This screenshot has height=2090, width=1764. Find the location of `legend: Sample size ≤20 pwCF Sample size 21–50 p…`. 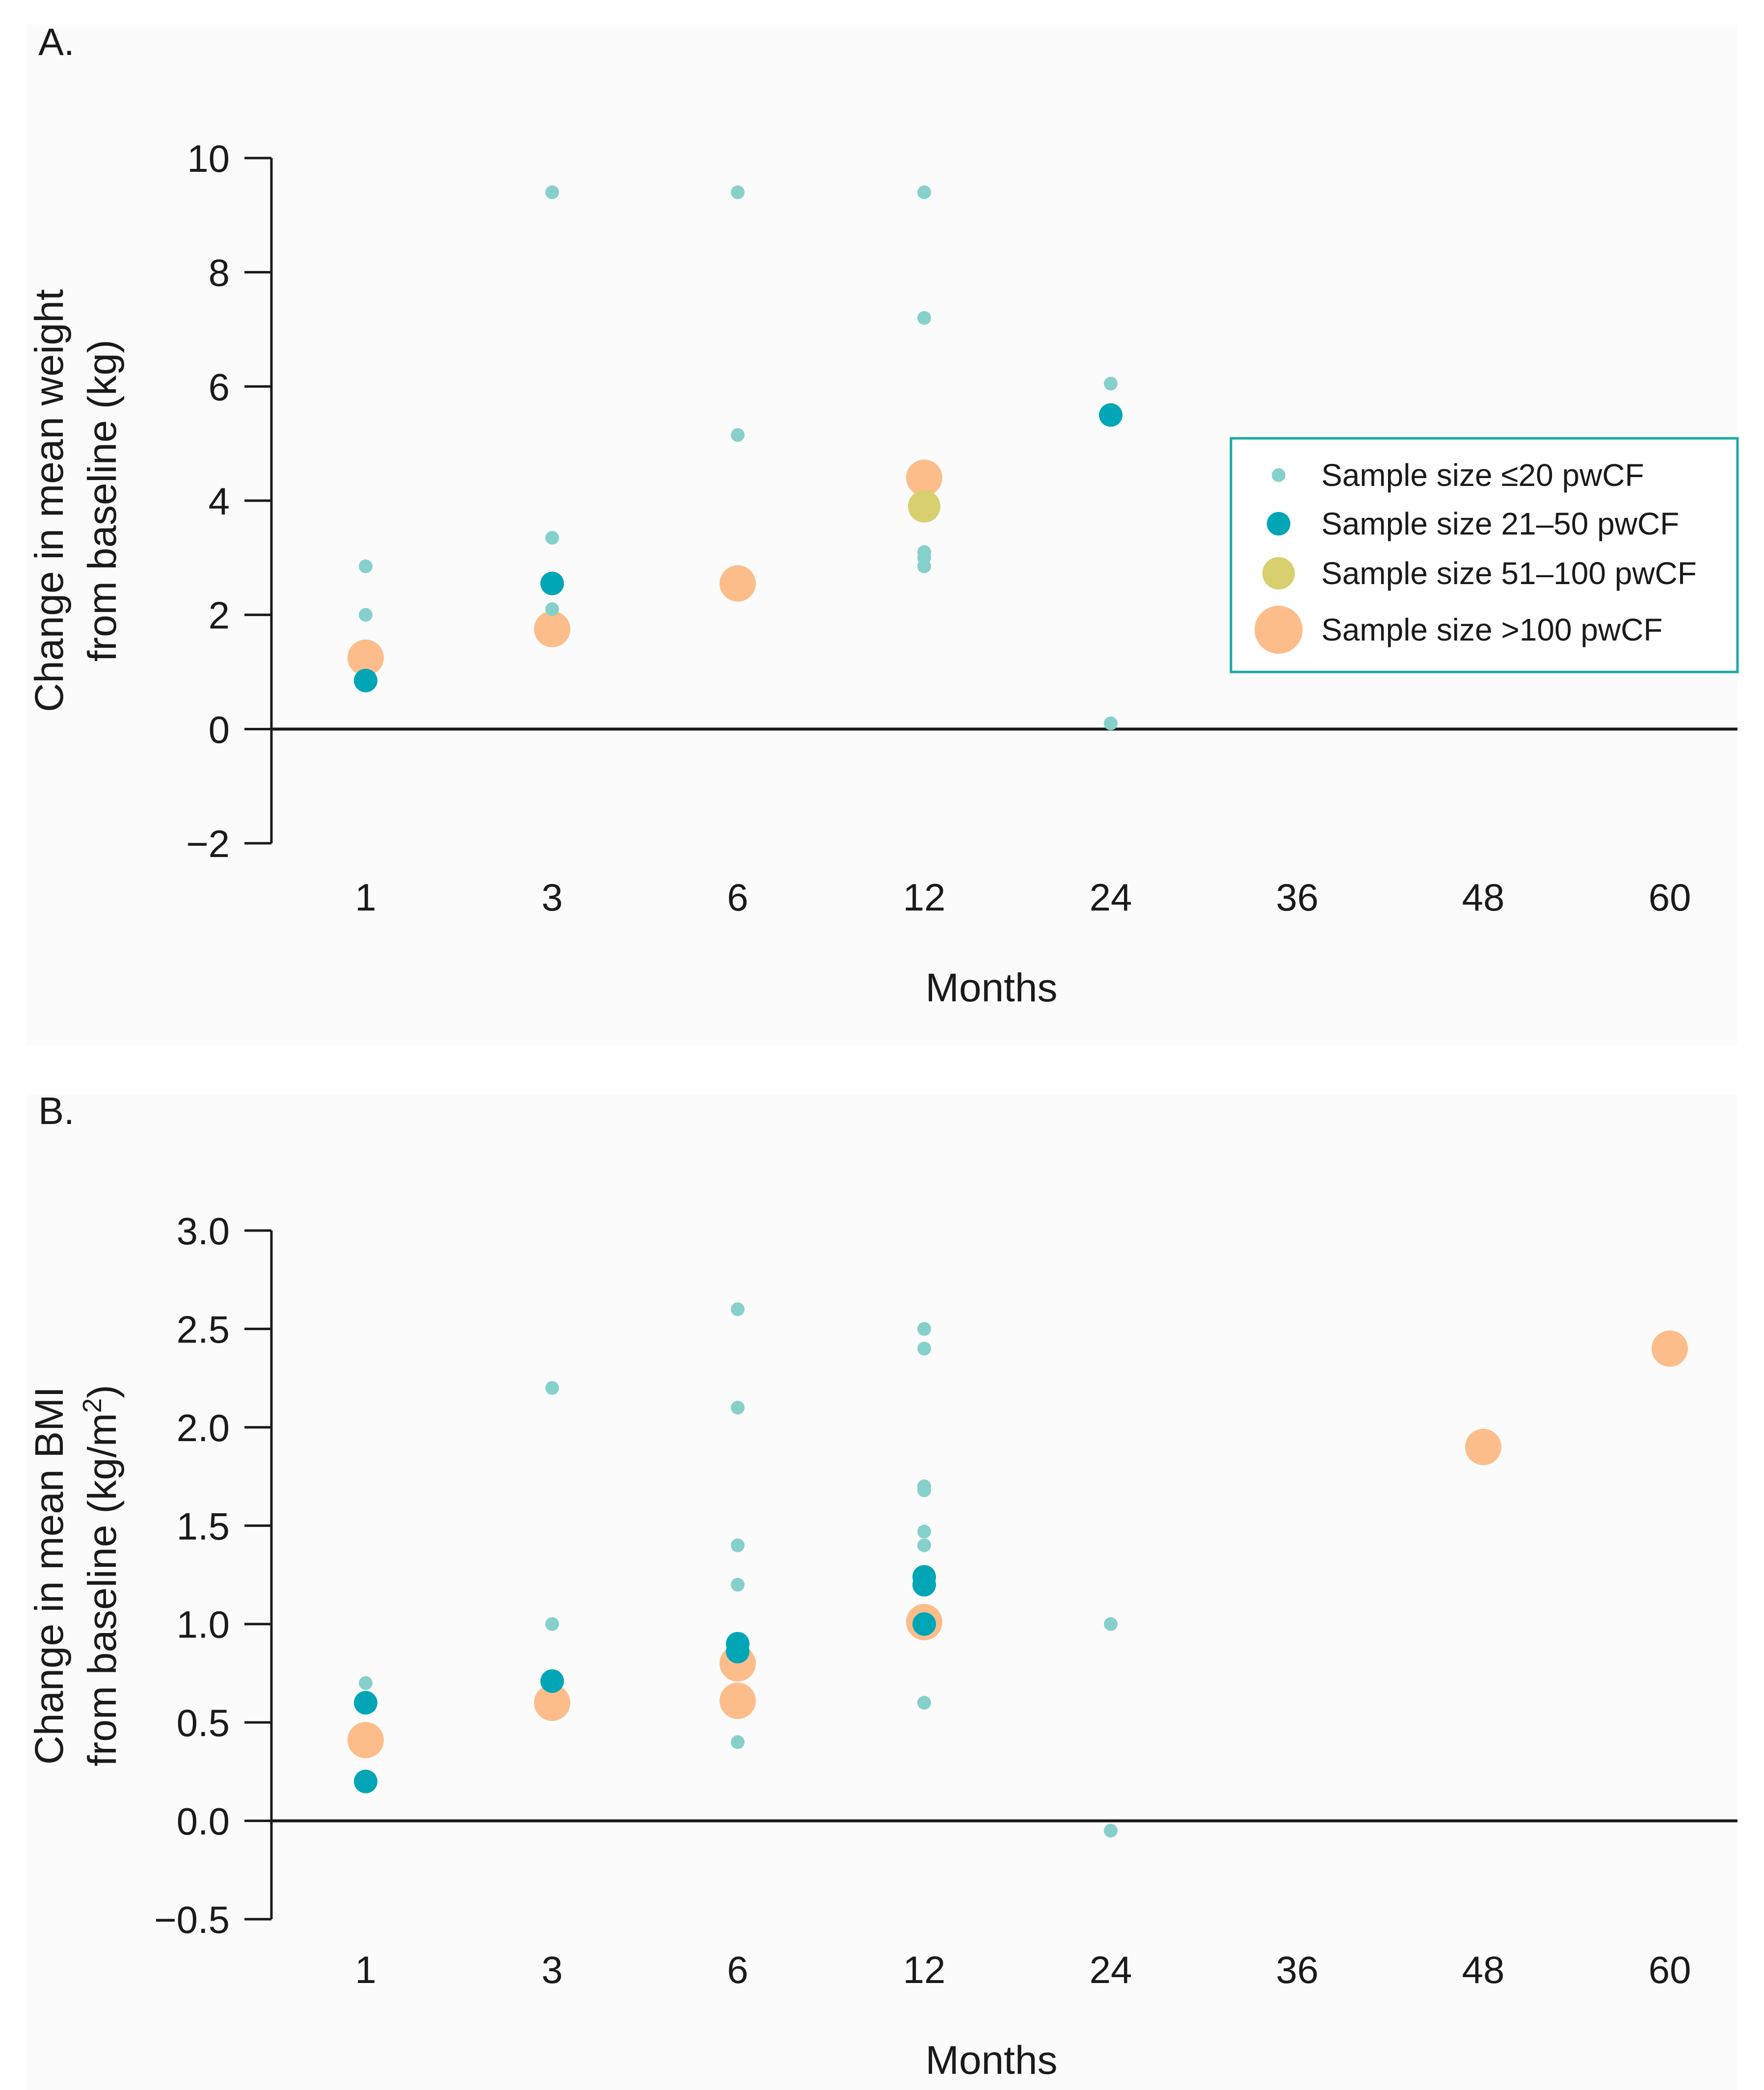

legend: Sample size ≤20 pwCF Sample size 21–50 p… is located at coordinates (1484, 555).